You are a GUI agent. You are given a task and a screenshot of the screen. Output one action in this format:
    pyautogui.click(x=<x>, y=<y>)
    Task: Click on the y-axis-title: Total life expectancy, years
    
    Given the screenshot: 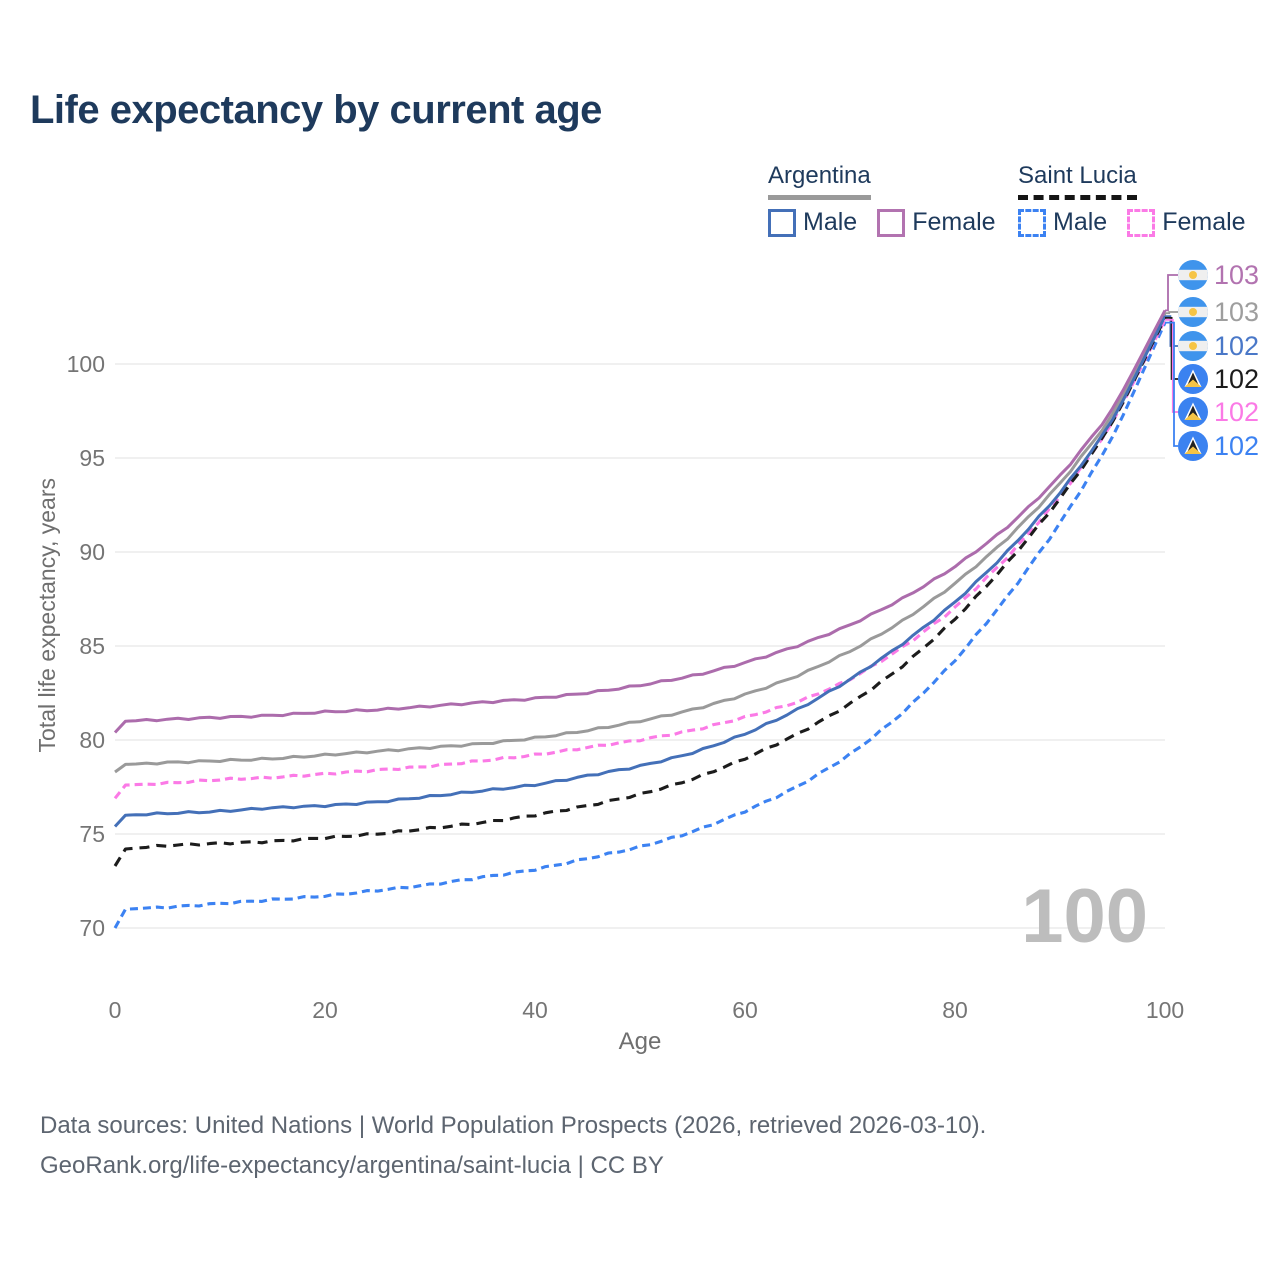 What is the action you would take?
    pyautogui.click(x=47, y=615)
    